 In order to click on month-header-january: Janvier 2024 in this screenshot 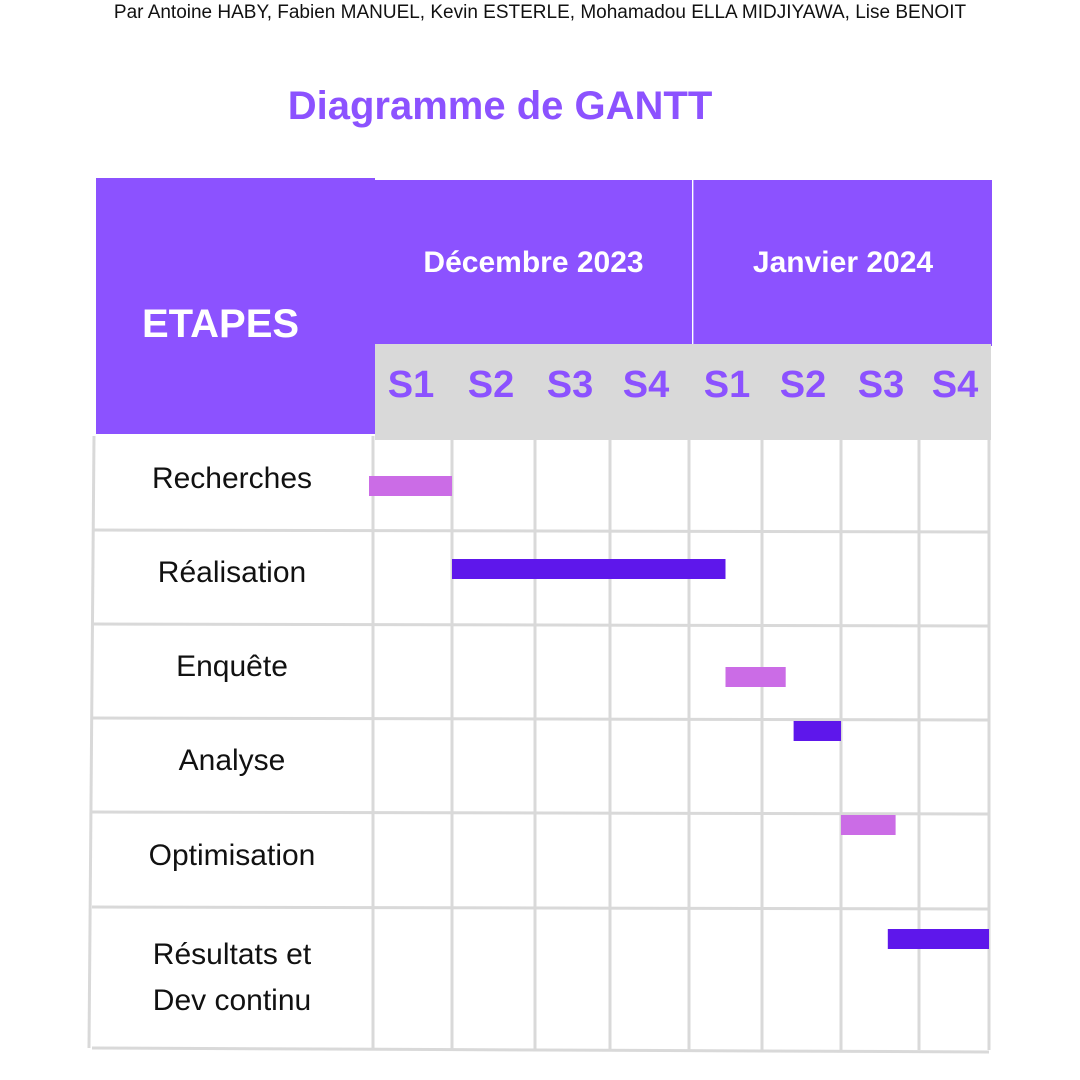, I will do `click(842, 263)`.